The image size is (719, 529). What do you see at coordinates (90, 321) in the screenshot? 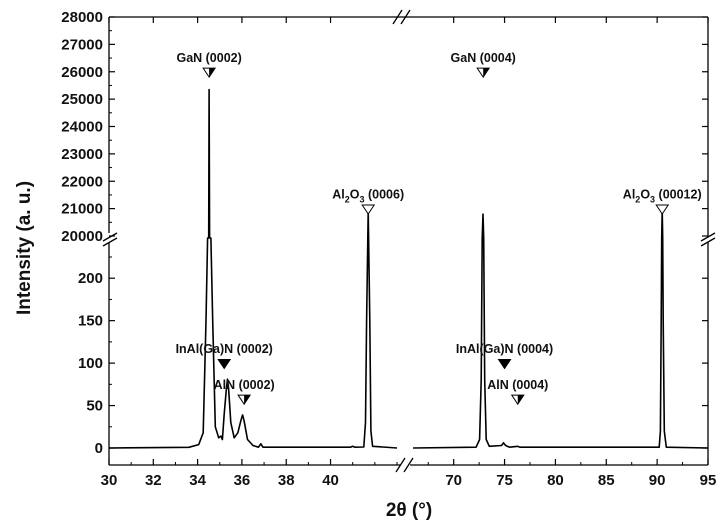
I see `y-tick-label: 150` at bounding box center [90, 321].